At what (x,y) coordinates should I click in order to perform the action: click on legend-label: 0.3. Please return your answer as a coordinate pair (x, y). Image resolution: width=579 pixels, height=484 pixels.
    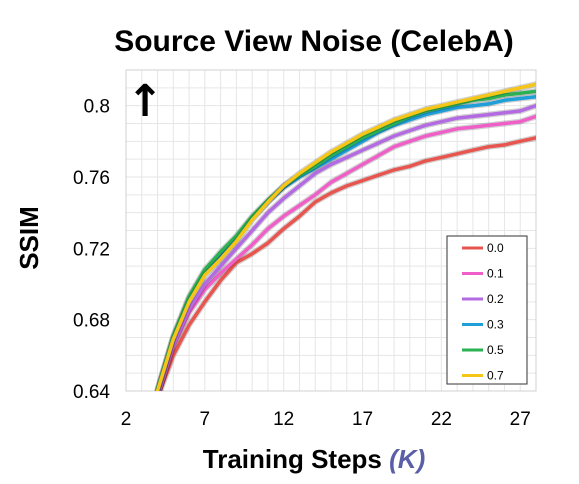
    Looking at the image, I should click on (495, 325).